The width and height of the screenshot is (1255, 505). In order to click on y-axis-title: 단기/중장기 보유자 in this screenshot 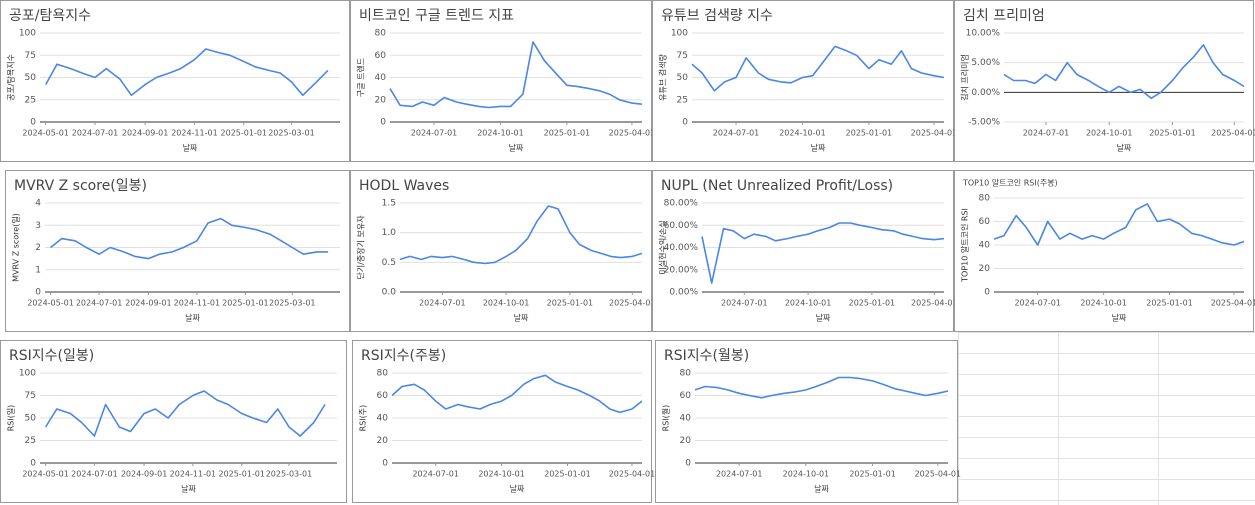, I will do `click(361, 247)`.